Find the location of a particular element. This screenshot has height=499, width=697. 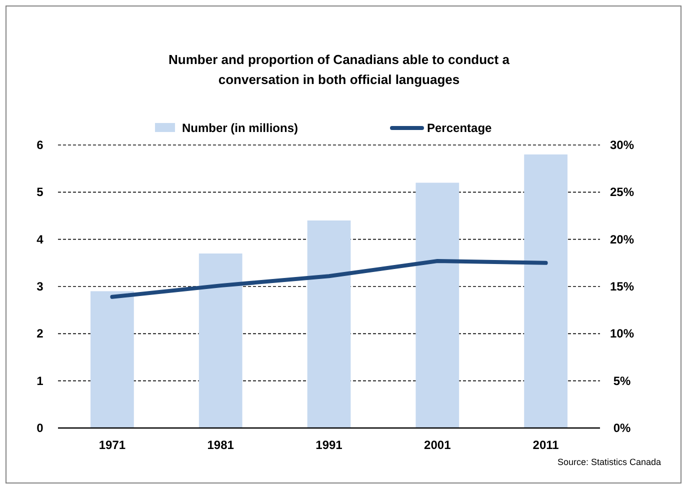

y2-tick-label: 30% is located at coordinates (622, 145).